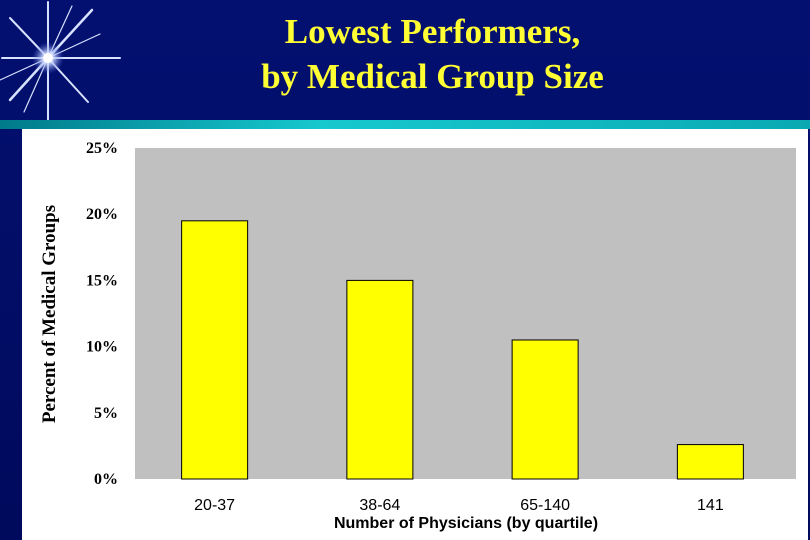 This screenshot has height=540, width=810. Describe the element at coordinates (102, 214) in the screenshot. I see `y-tick-label: 20%` at that location.